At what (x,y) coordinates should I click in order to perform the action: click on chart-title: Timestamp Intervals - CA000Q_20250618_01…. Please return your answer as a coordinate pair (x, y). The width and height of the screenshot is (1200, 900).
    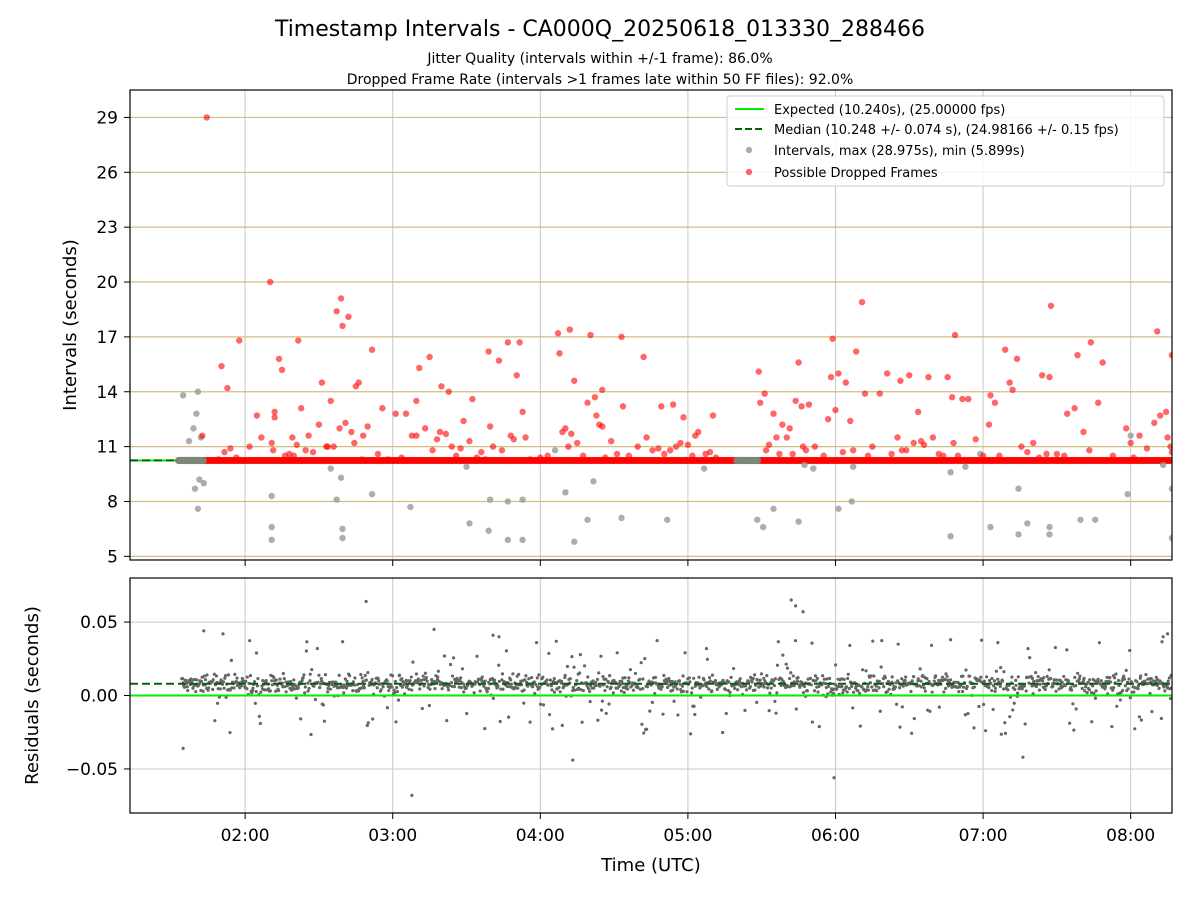
    Looking at the image, I should click on (599, 29).